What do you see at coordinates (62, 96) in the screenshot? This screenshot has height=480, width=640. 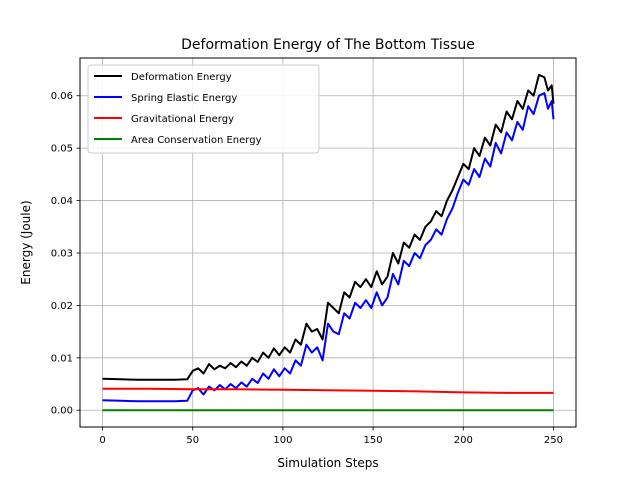 I see `y-tick-label: 0.06` at bounding box center [62, 96].